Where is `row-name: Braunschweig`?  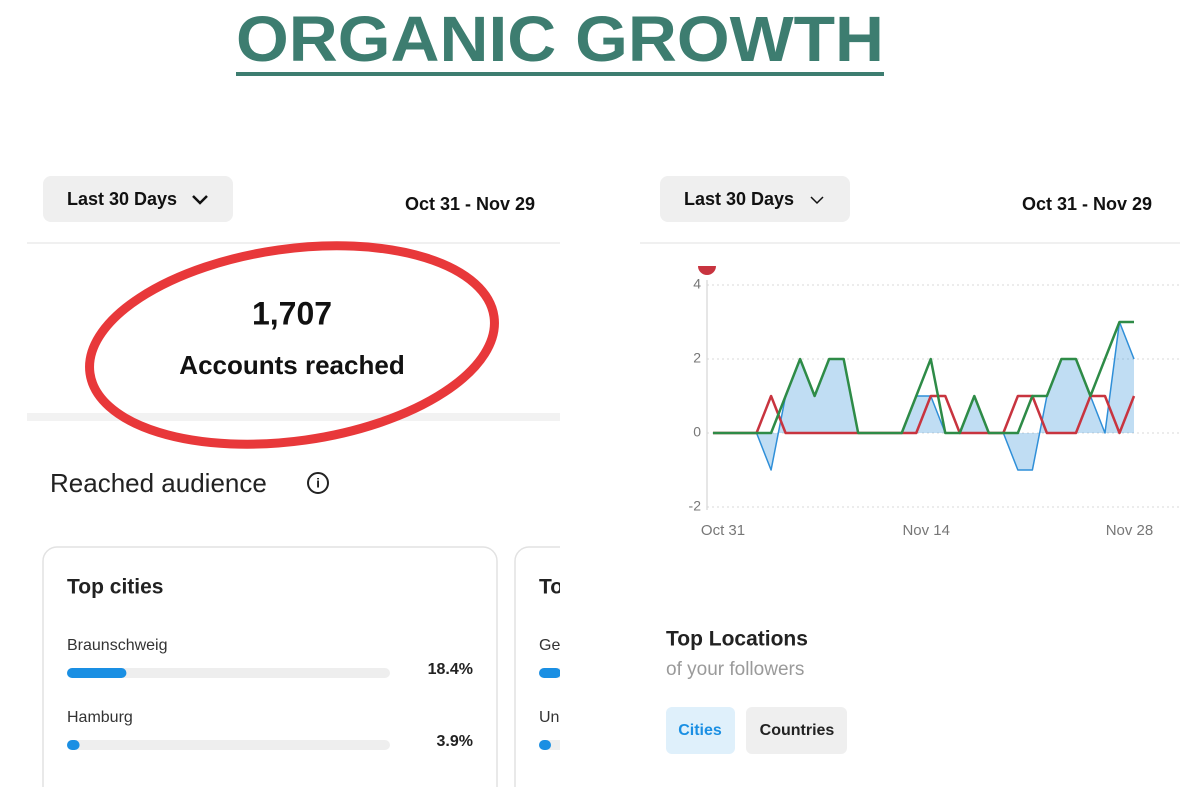
row-name: Braunschweig is located at coordinates (117, 645).